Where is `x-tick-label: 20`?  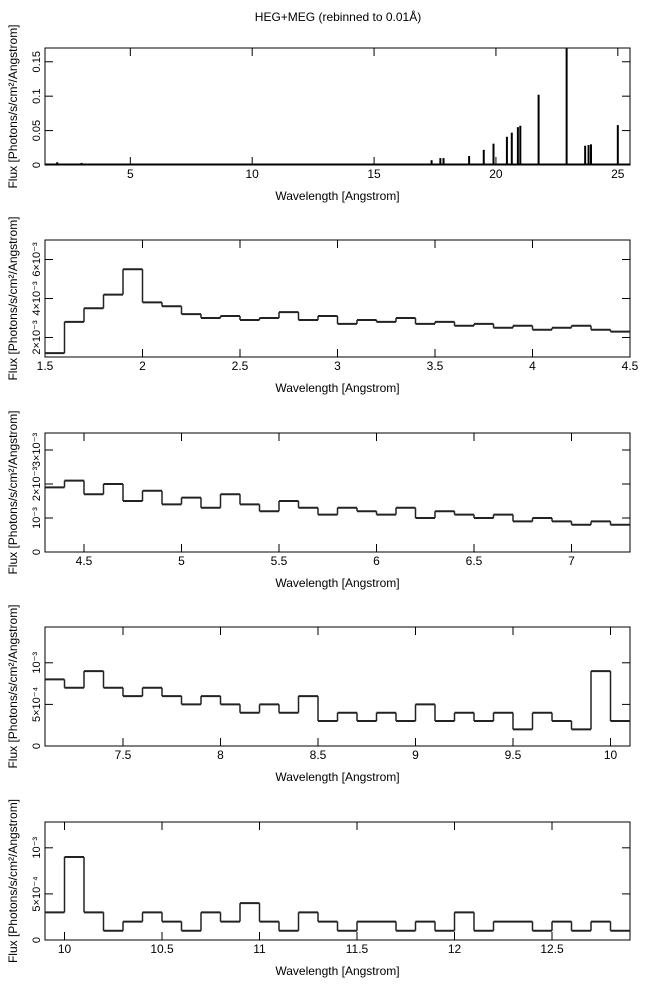
x-tick-label: 20 is located at coordinates (496, 174).